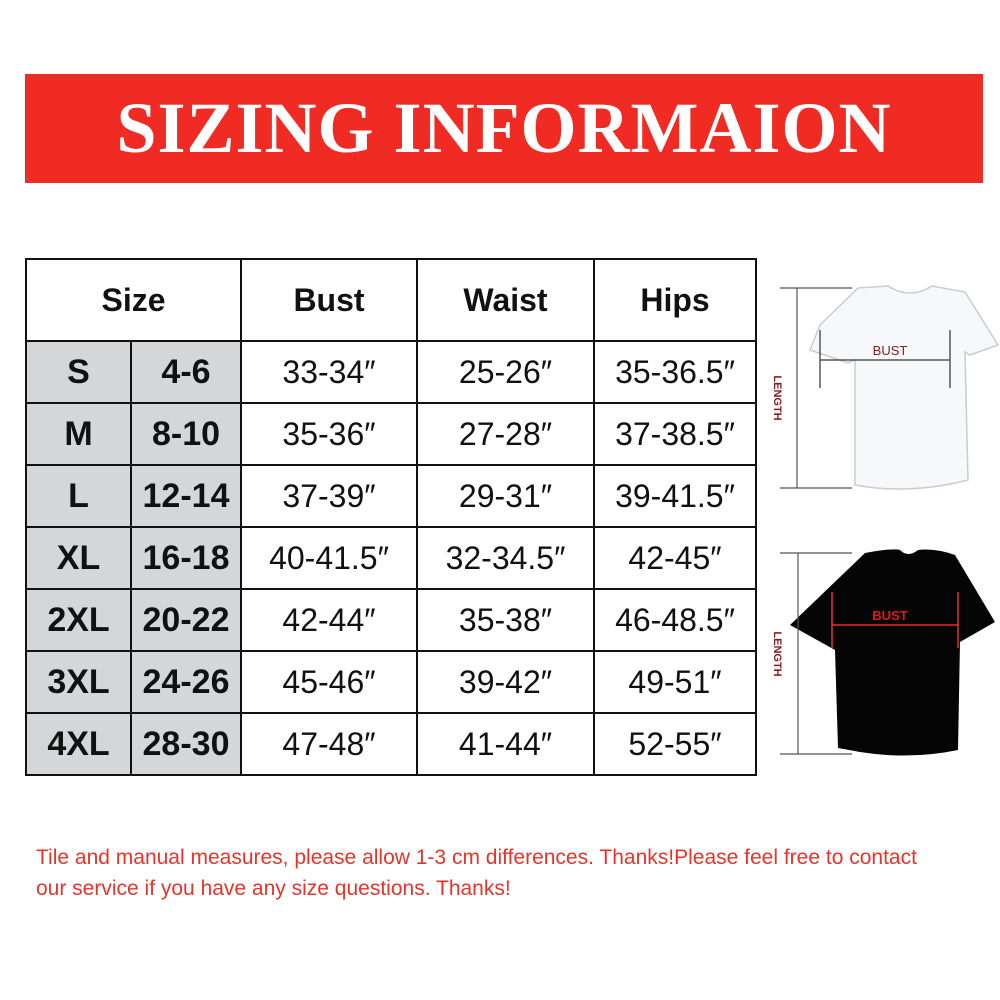 The height and width of the screenshot is (1000, 1000). I want to click on cell-hips: 35-36.5″, so click(675, 372).